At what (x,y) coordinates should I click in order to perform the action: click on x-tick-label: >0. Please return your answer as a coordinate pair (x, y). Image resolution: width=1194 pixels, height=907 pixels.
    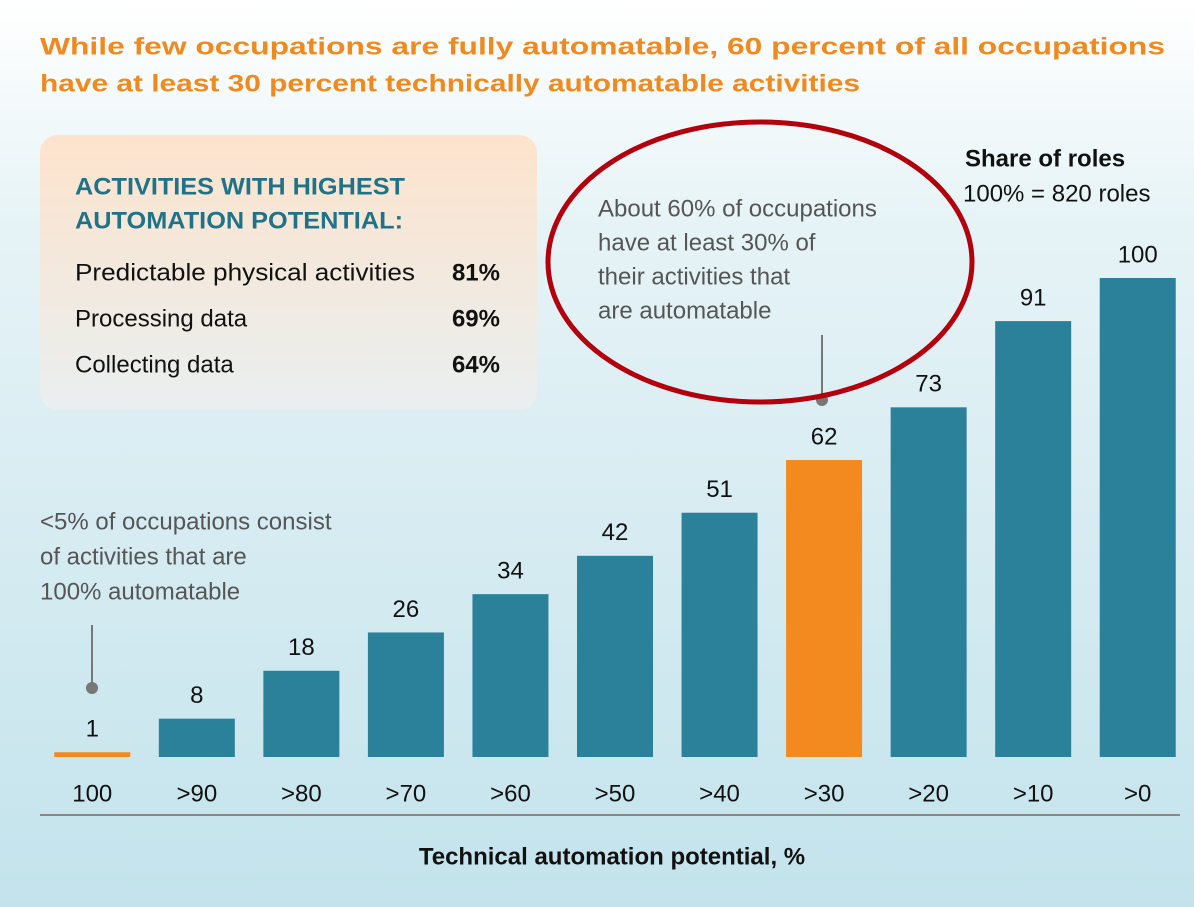
    Looking at the image, I should click on (1137, 793).